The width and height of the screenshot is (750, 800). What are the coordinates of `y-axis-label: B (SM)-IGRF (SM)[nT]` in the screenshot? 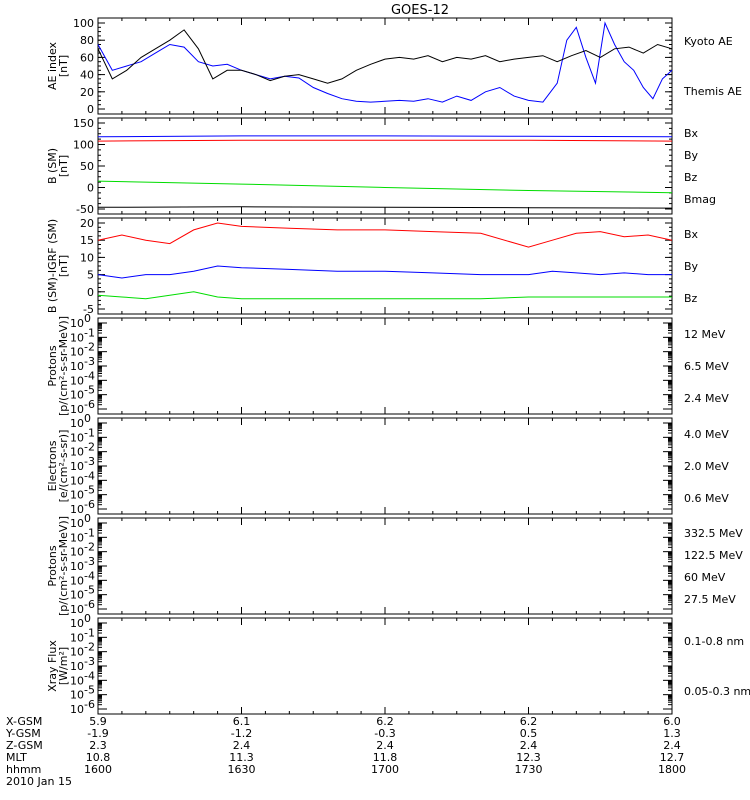 It's located at (58, 266).